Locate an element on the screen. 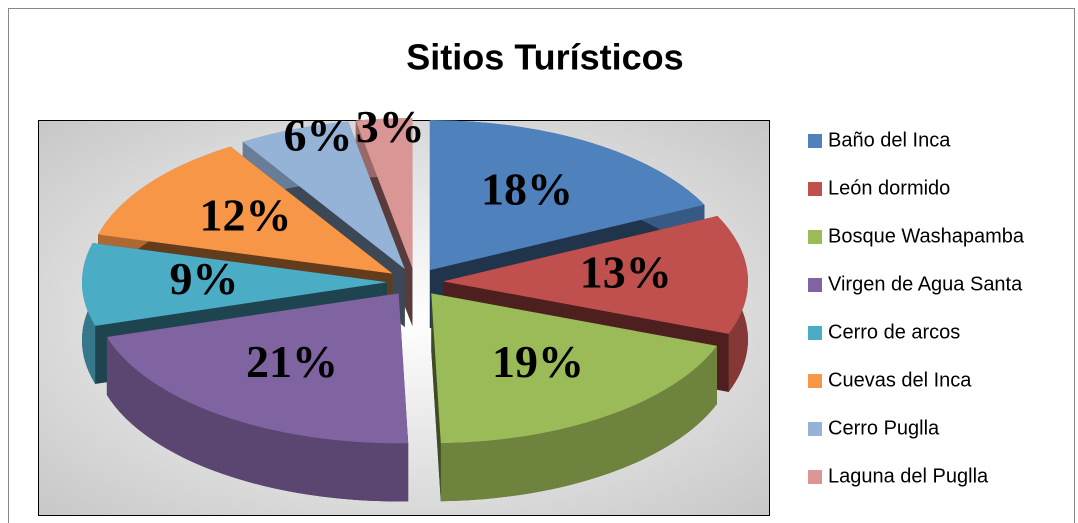 The height and width of the screenshot is (523, 1078). data-label: 3% is located at coordinates (390, 126).